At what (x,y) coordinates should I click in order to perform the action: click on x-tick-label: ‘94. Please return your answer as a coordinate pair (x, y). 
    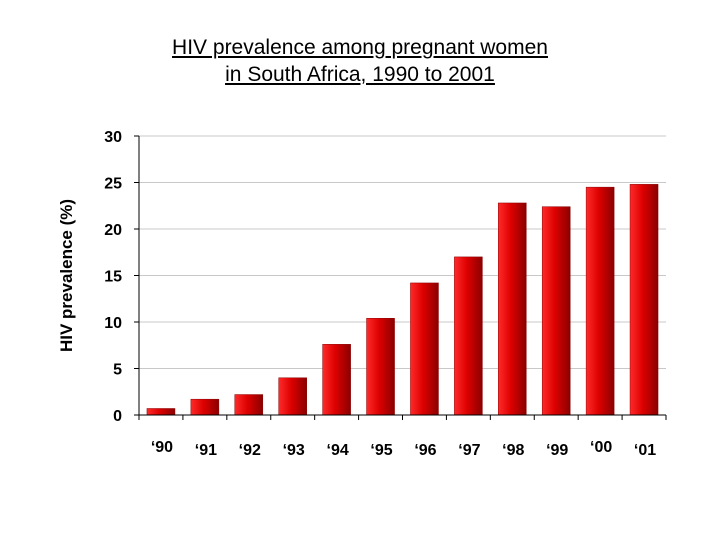
    Looking at the image, I should click on (338, 450).